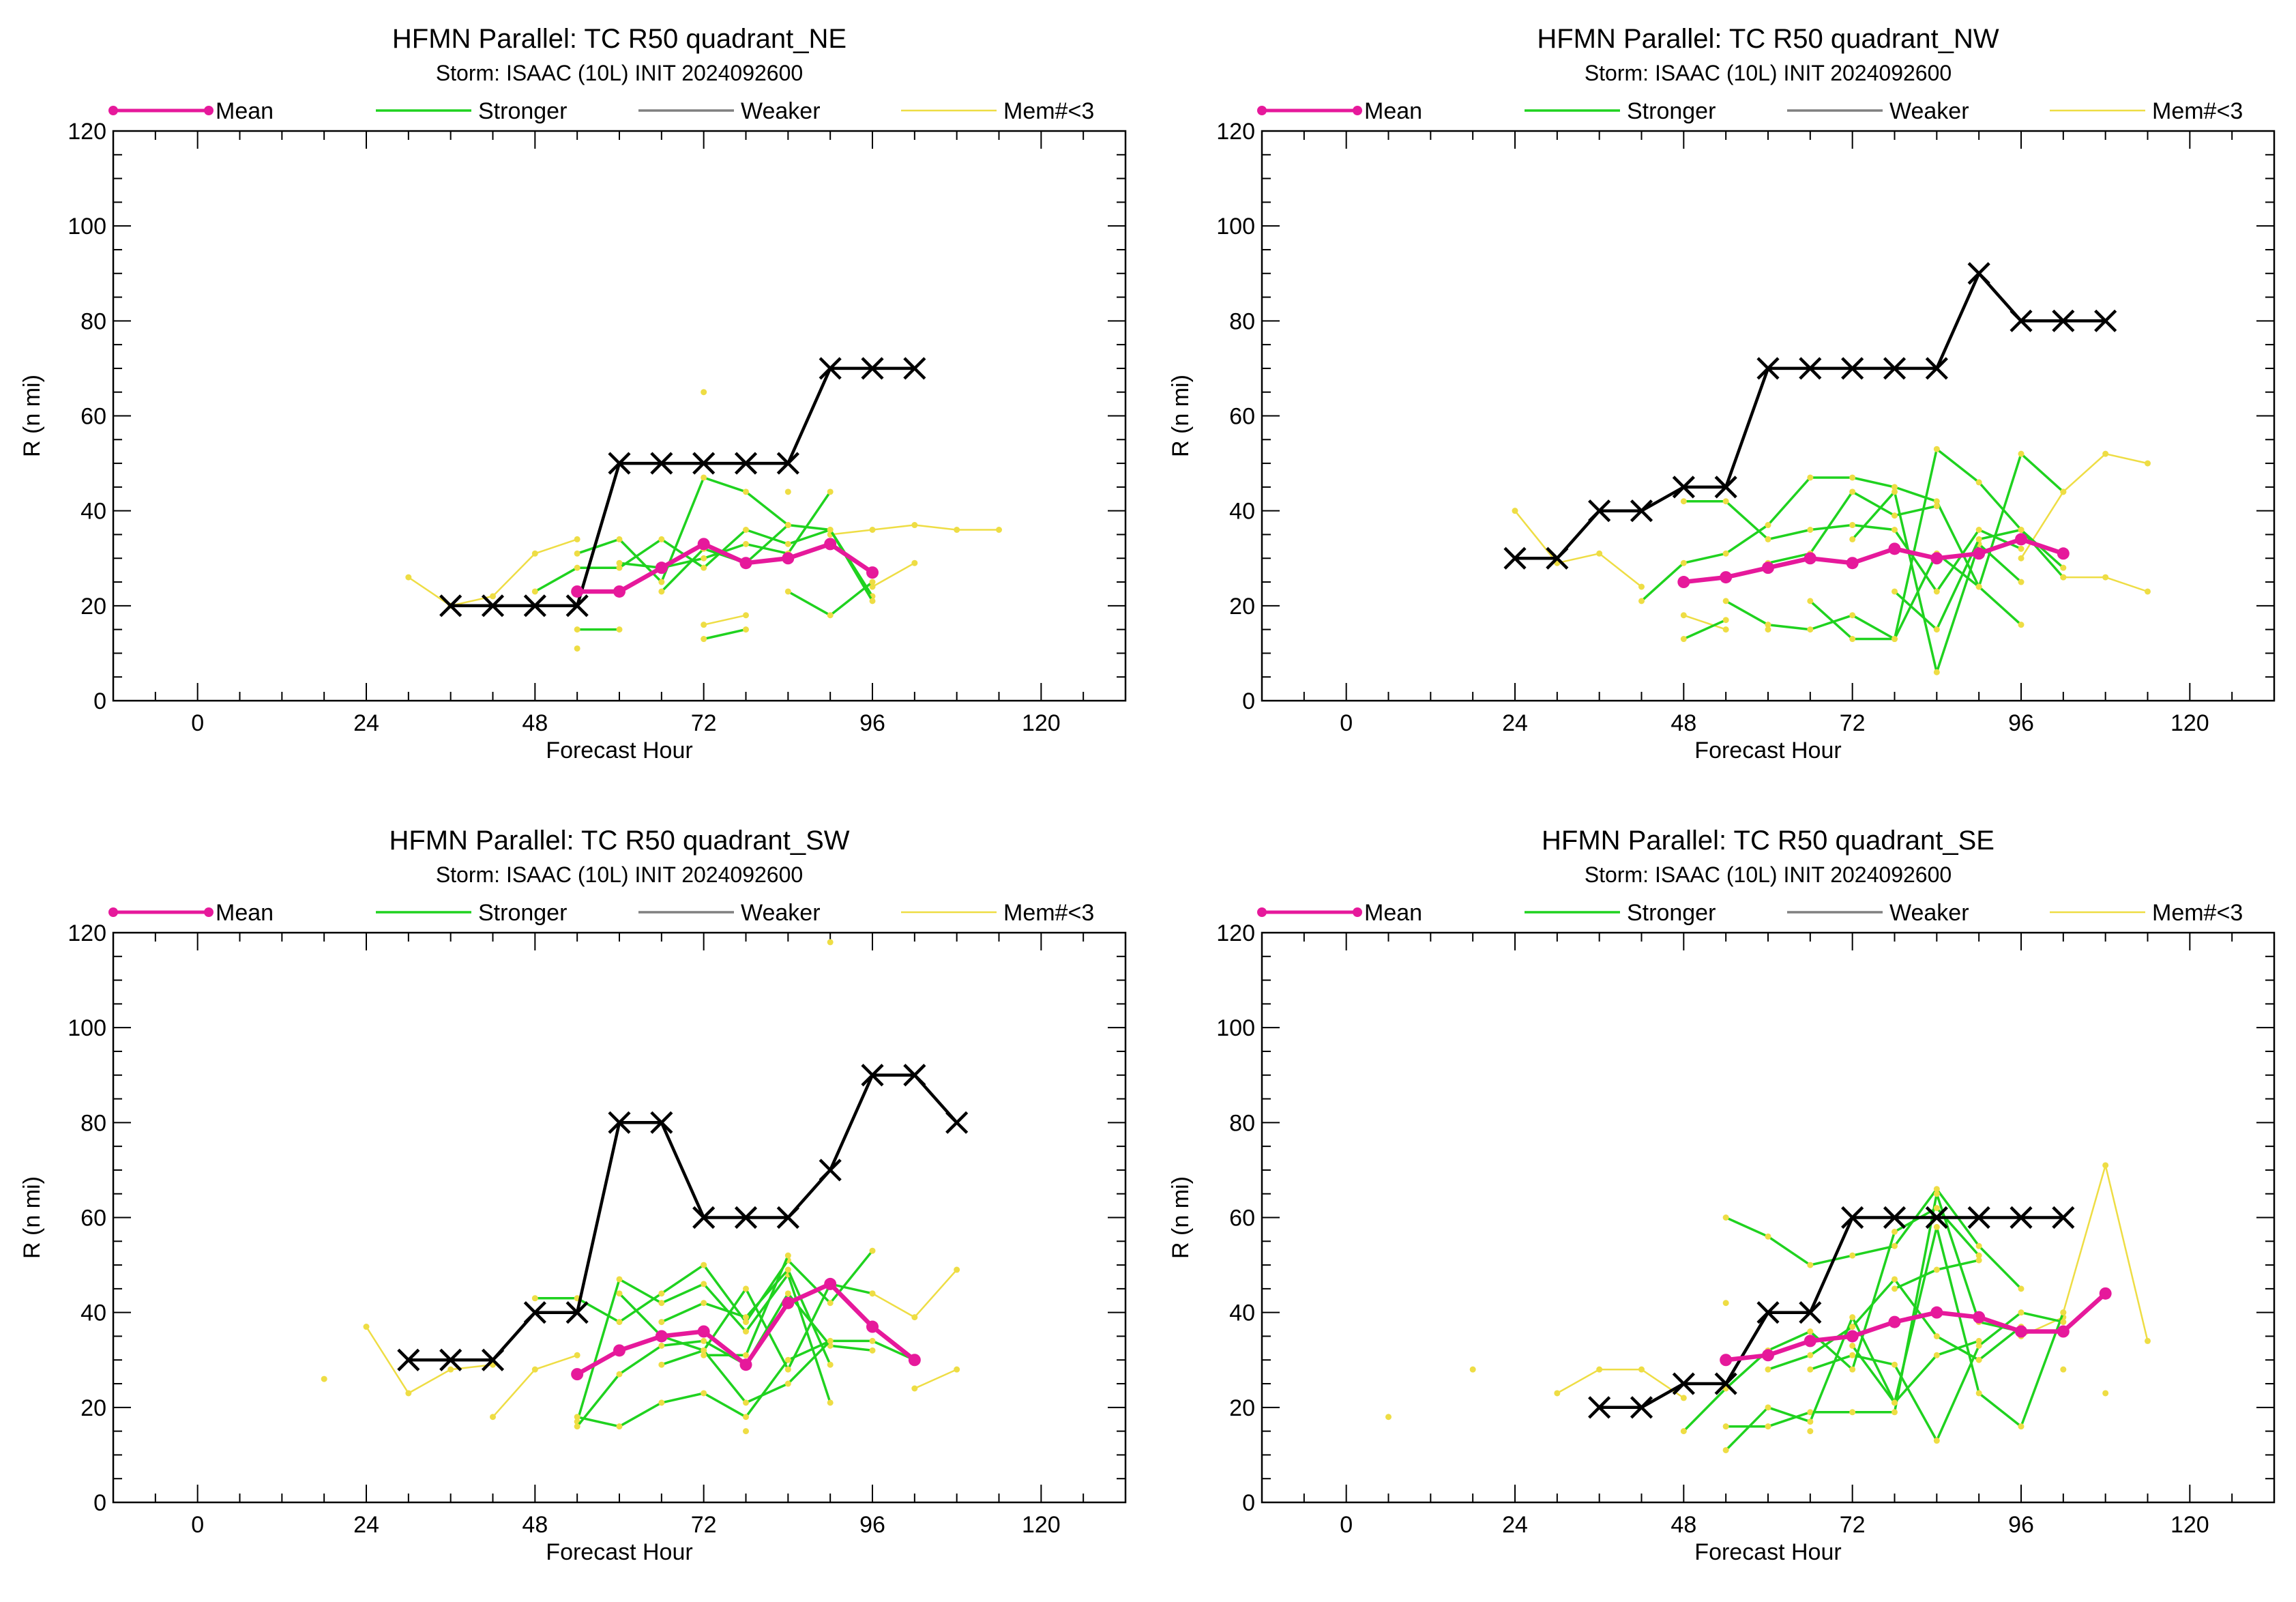 This screenshot has height=1602, width=2296. I want to click on y-tick-label: 20, so click(1242, 607).